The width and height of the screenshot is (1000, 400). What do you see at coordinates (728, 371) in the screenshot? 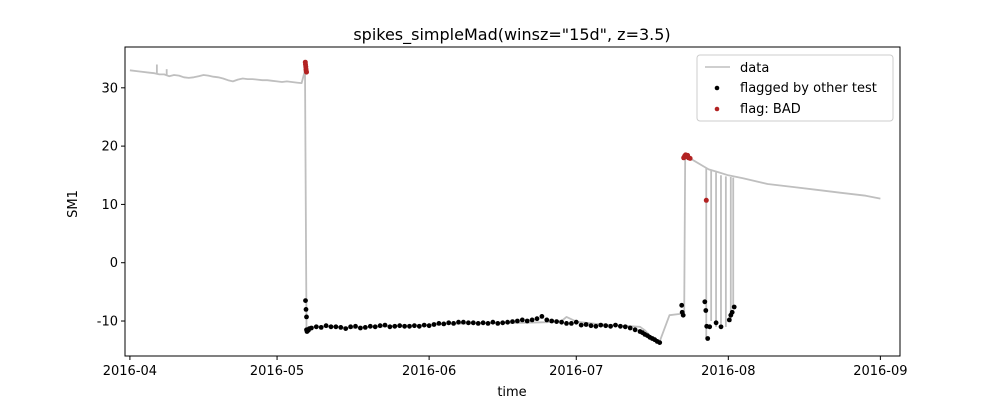
I see `x-tick-label: 2016-08` at bounding box center [728, 371].